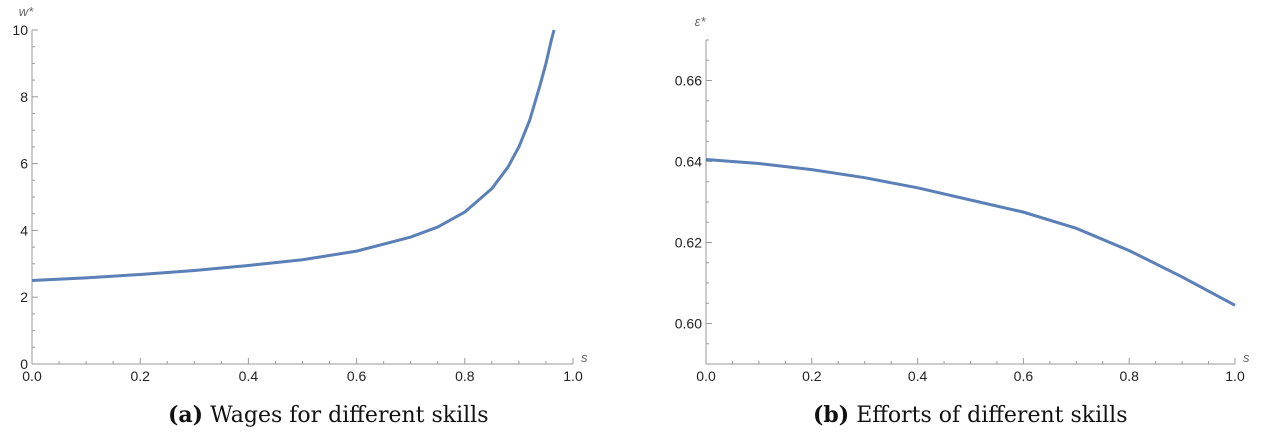  I want to click on caption-a-label: (a), so click(186, 415).